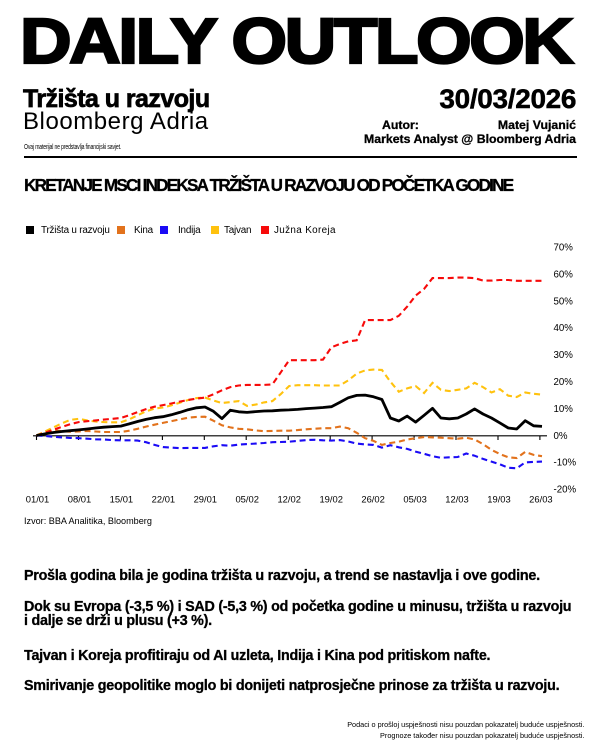 The width and height of the screenshot is (600, 750). Describe the element at coordinates (564, 409) in the screenshot. I see `svg-text: 10%` at that location.